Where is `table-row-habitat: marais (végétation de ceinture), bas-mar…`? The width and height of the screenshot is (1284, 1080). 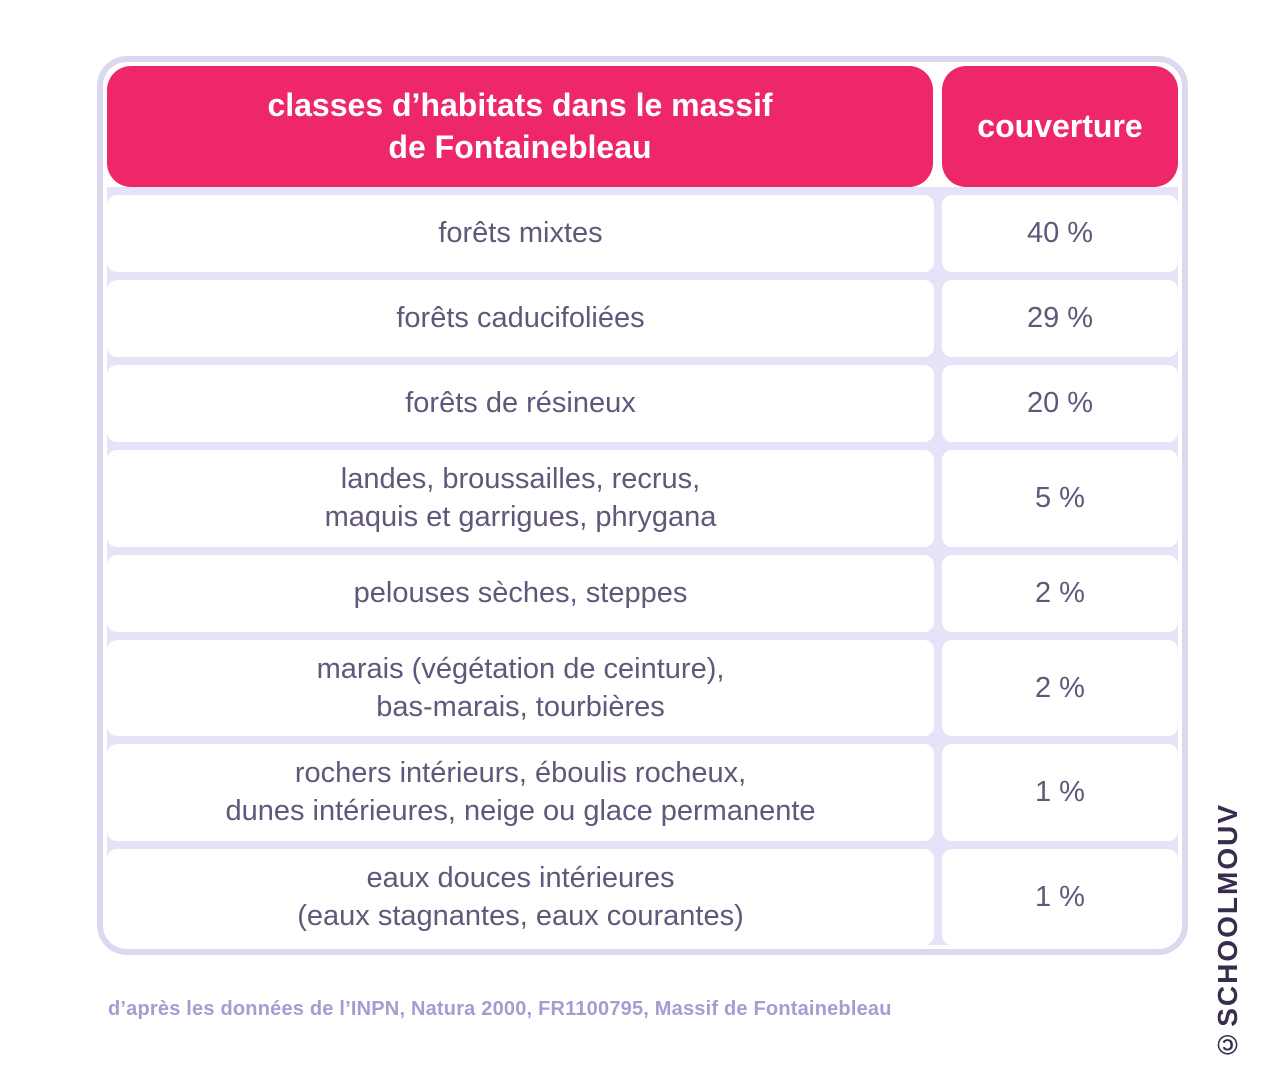
table-row-habitat: marais (végétation de ceinture), bas-mar… is located at coordinates (520, 688).